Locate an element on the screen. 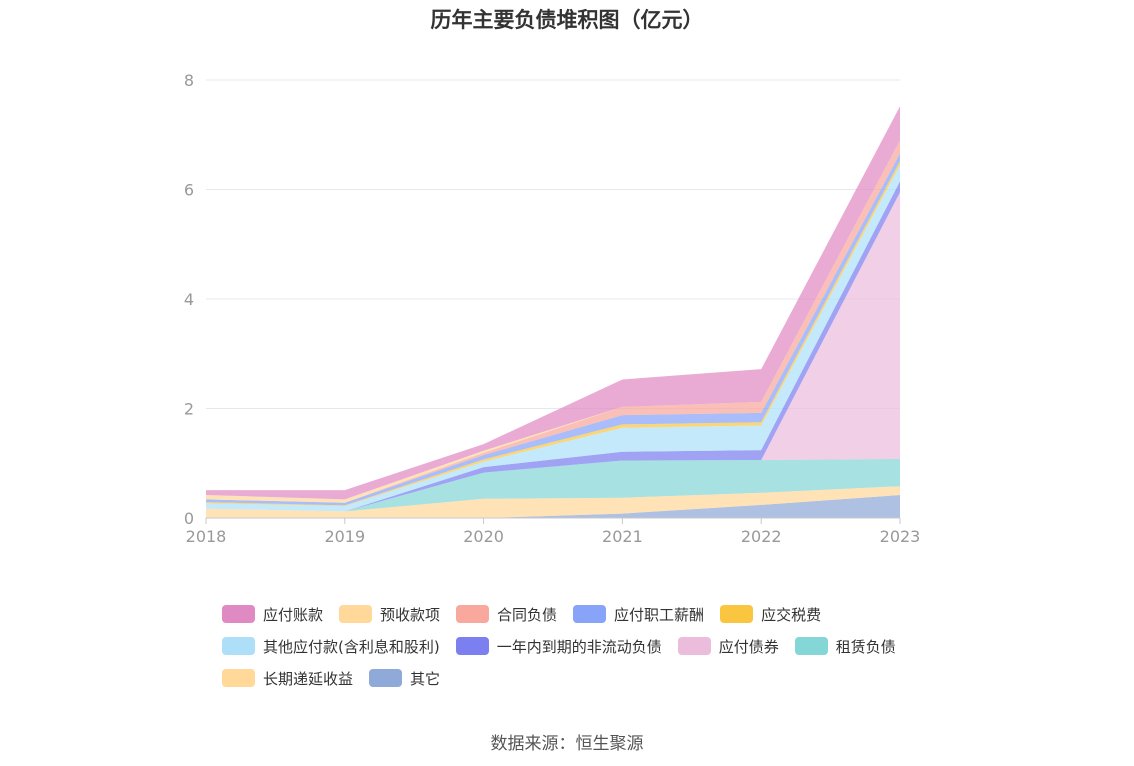 This screenshot has height=766, width=1134. data-source-note: 数据来源：恒生聚源 is located at coordinates (567, 744).